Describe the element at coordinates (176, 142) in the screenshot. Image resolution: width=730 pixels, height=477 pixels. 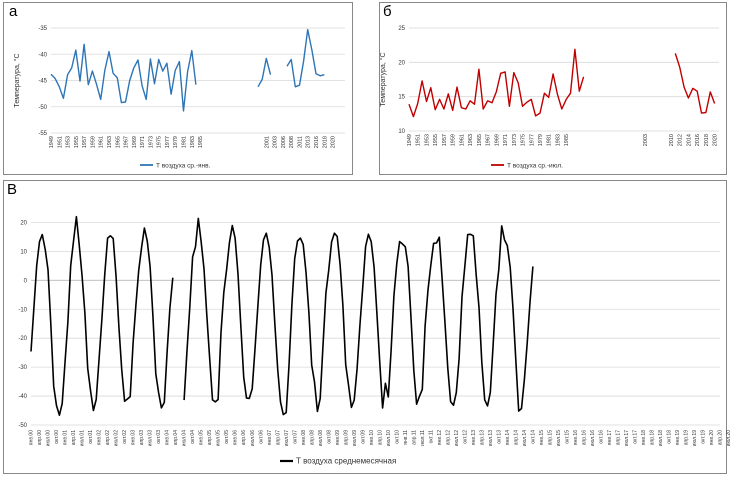
I see `chart-a-xtick-label: 1979` at that location.